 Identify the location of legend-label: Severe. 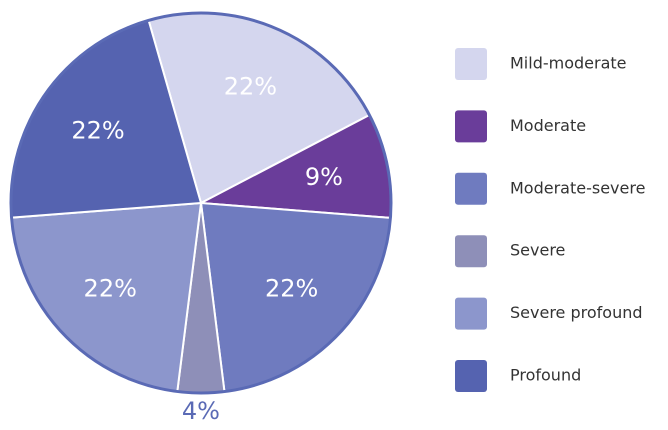
(537, 250).